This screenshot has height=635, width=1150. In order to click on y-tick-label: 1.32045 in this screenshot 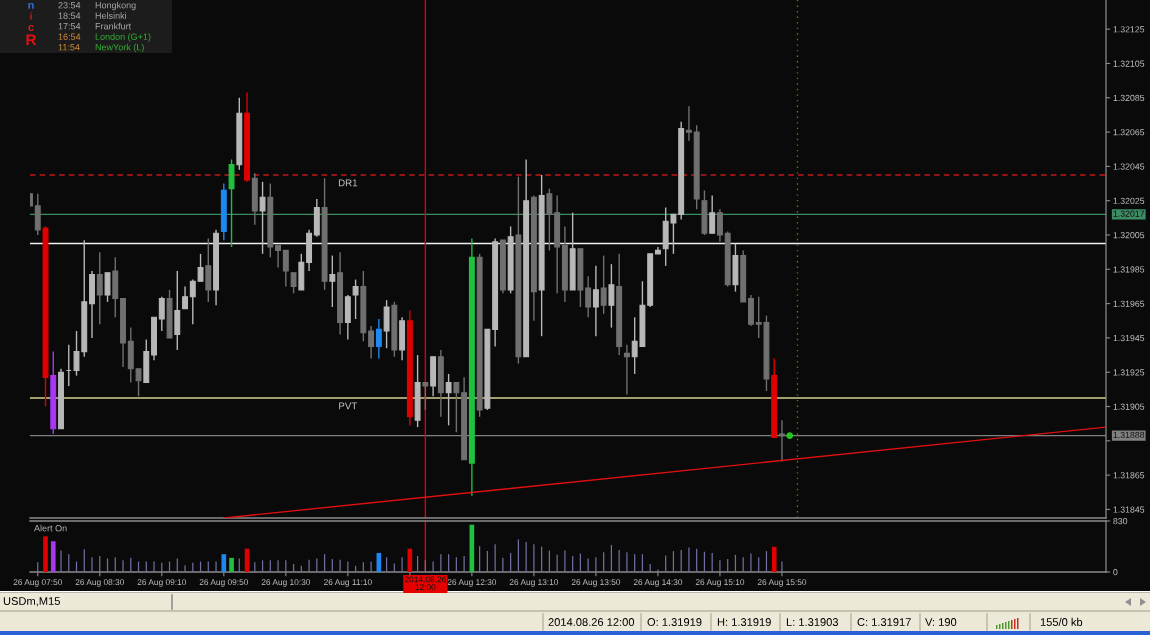, I will do `click(1129, 166)`.